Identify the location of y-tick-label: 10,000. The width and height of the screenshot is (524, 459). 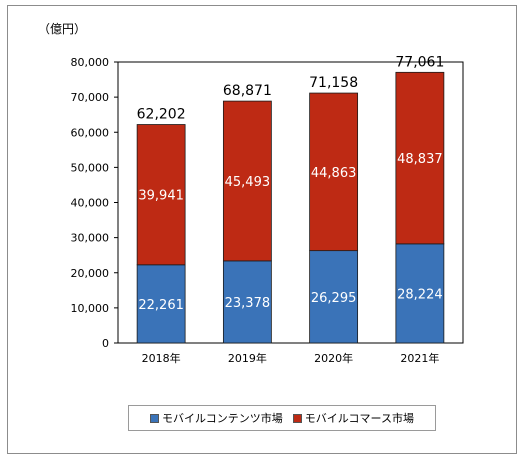
(90, 308).